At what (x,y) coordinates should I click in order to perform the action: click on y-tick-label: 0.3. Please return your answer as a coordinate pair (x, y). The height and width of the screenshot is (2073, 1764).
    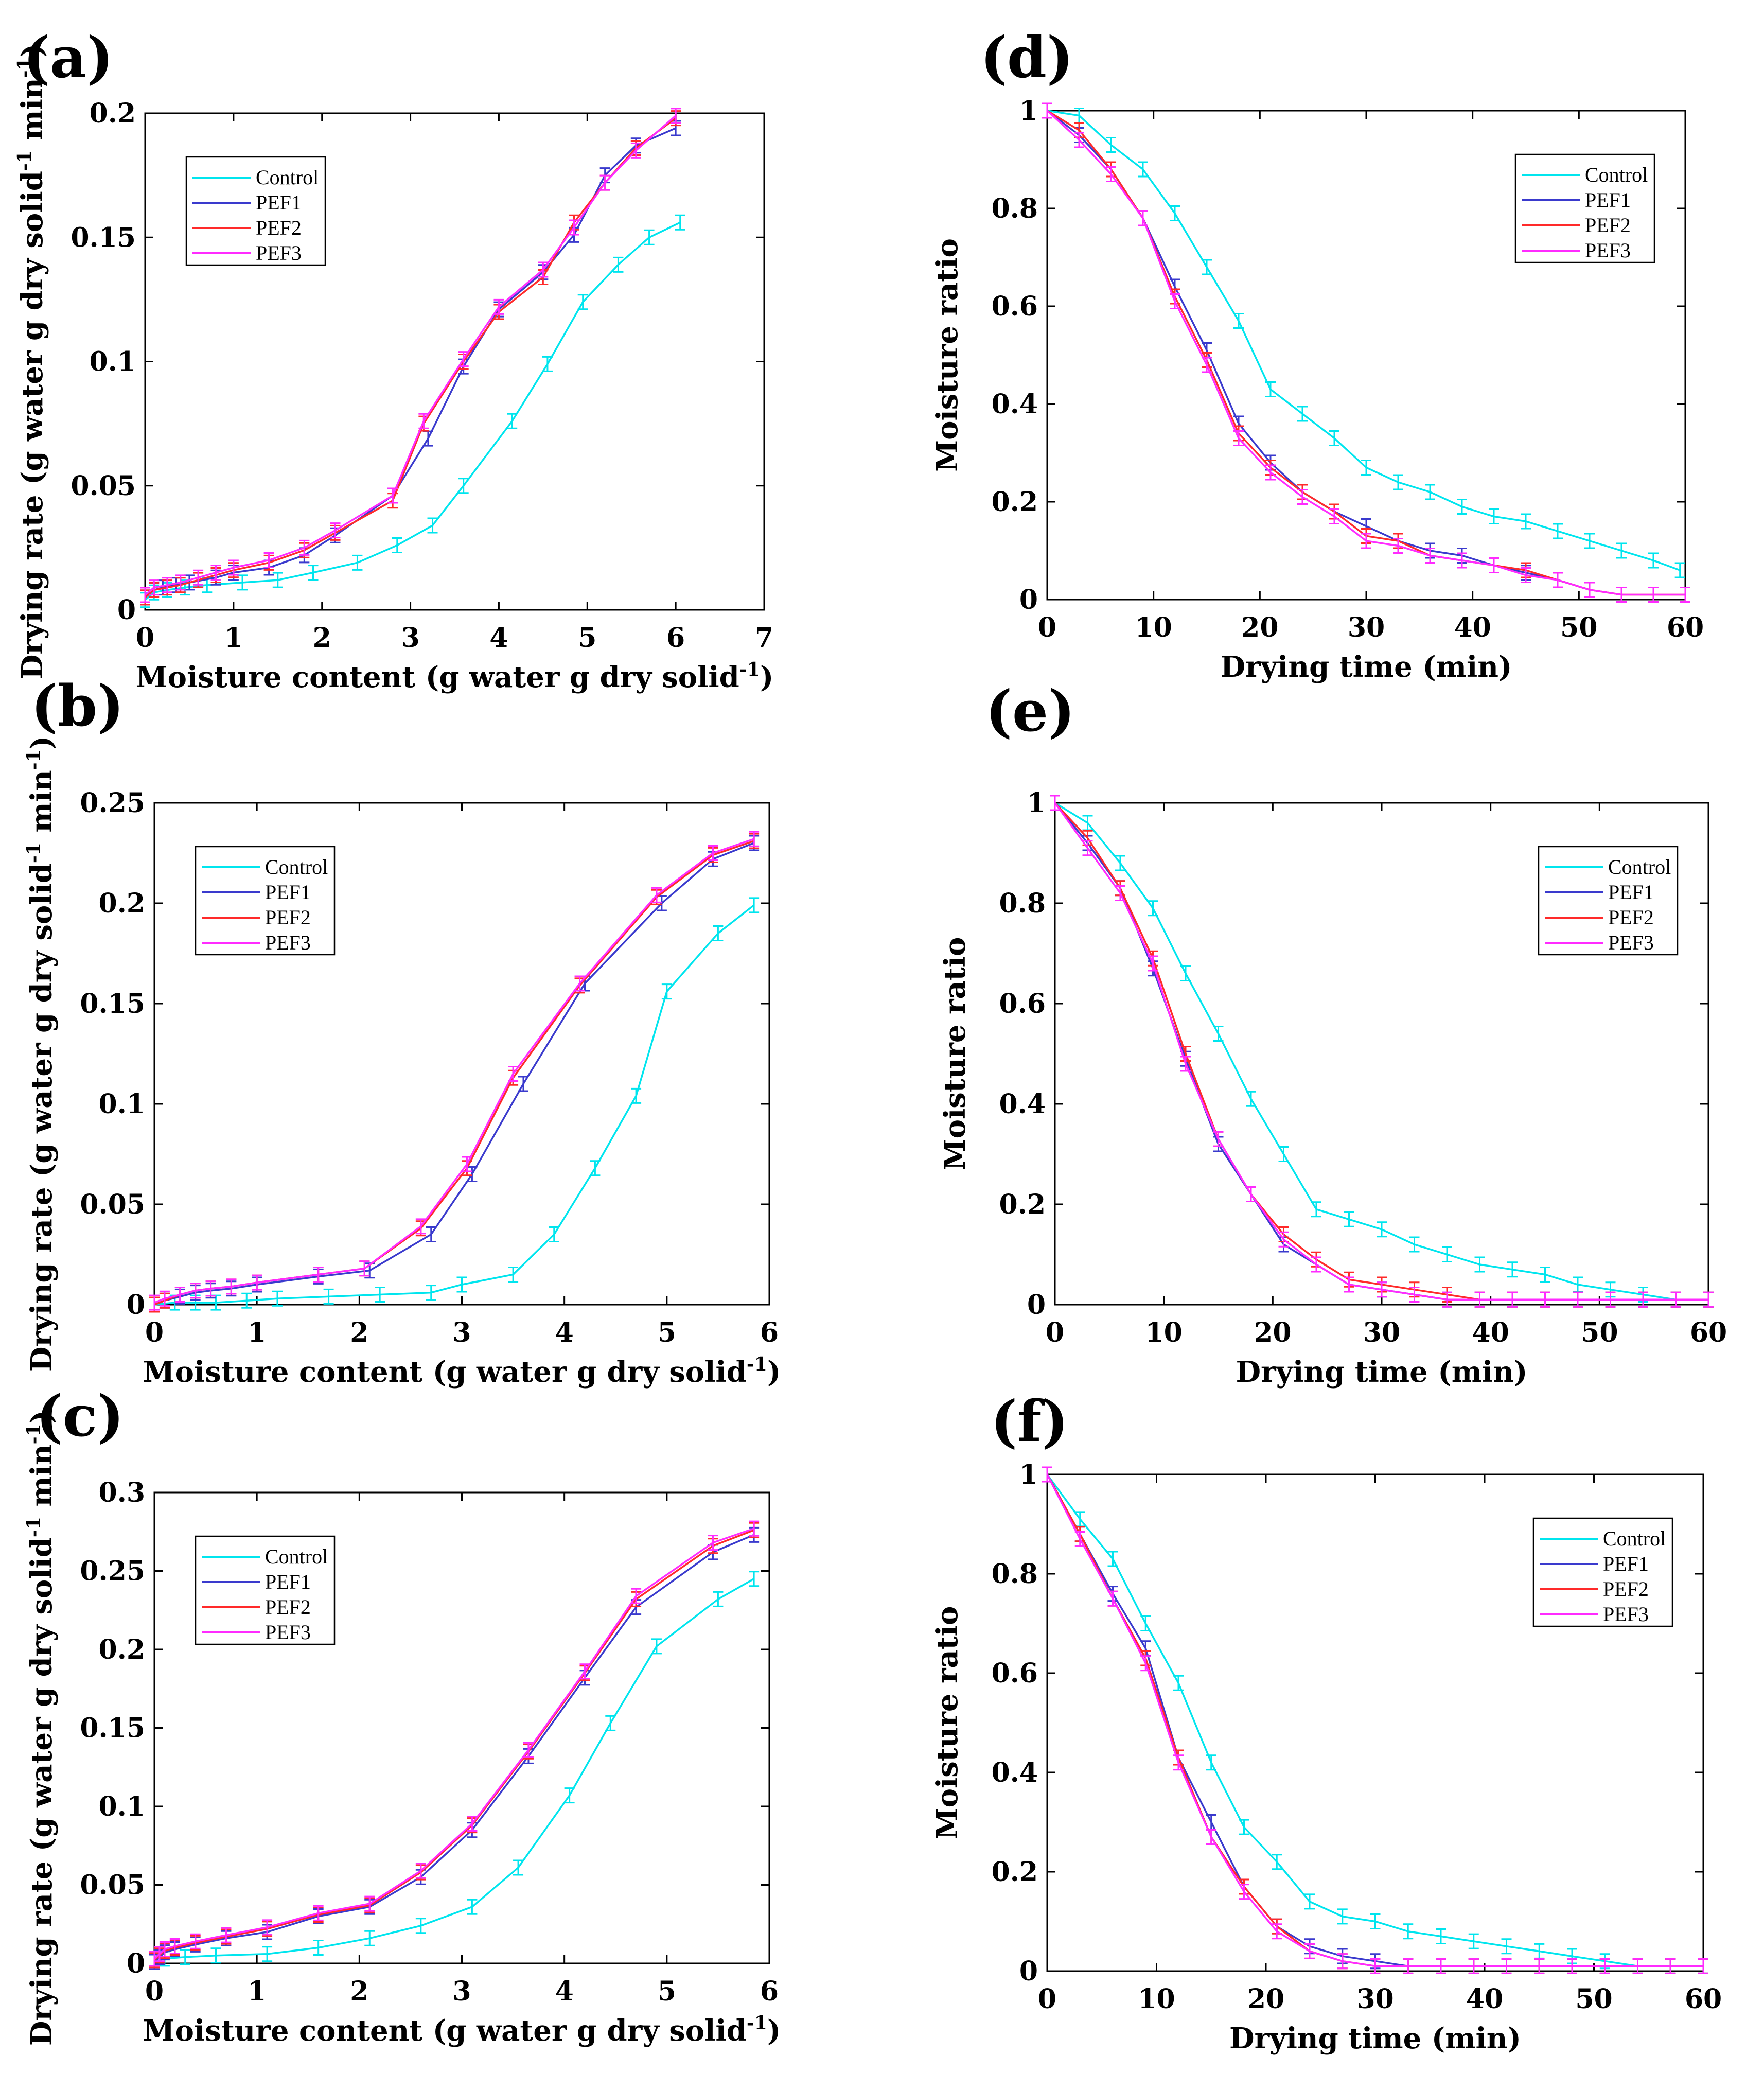
    Looking at the image, I should click on (122, 1492).